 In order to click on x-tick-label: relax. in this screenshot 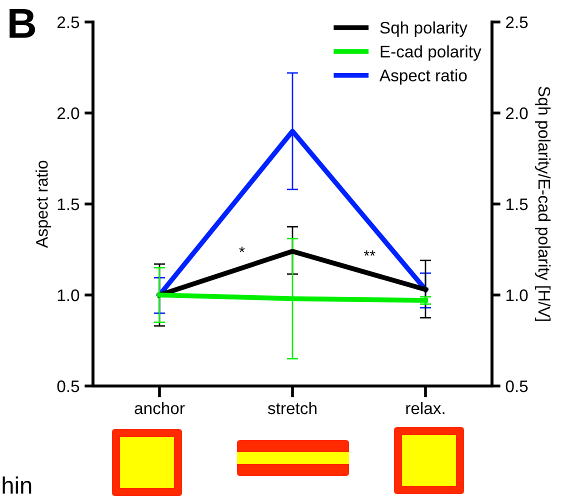, I will do `click(425, 408)`.